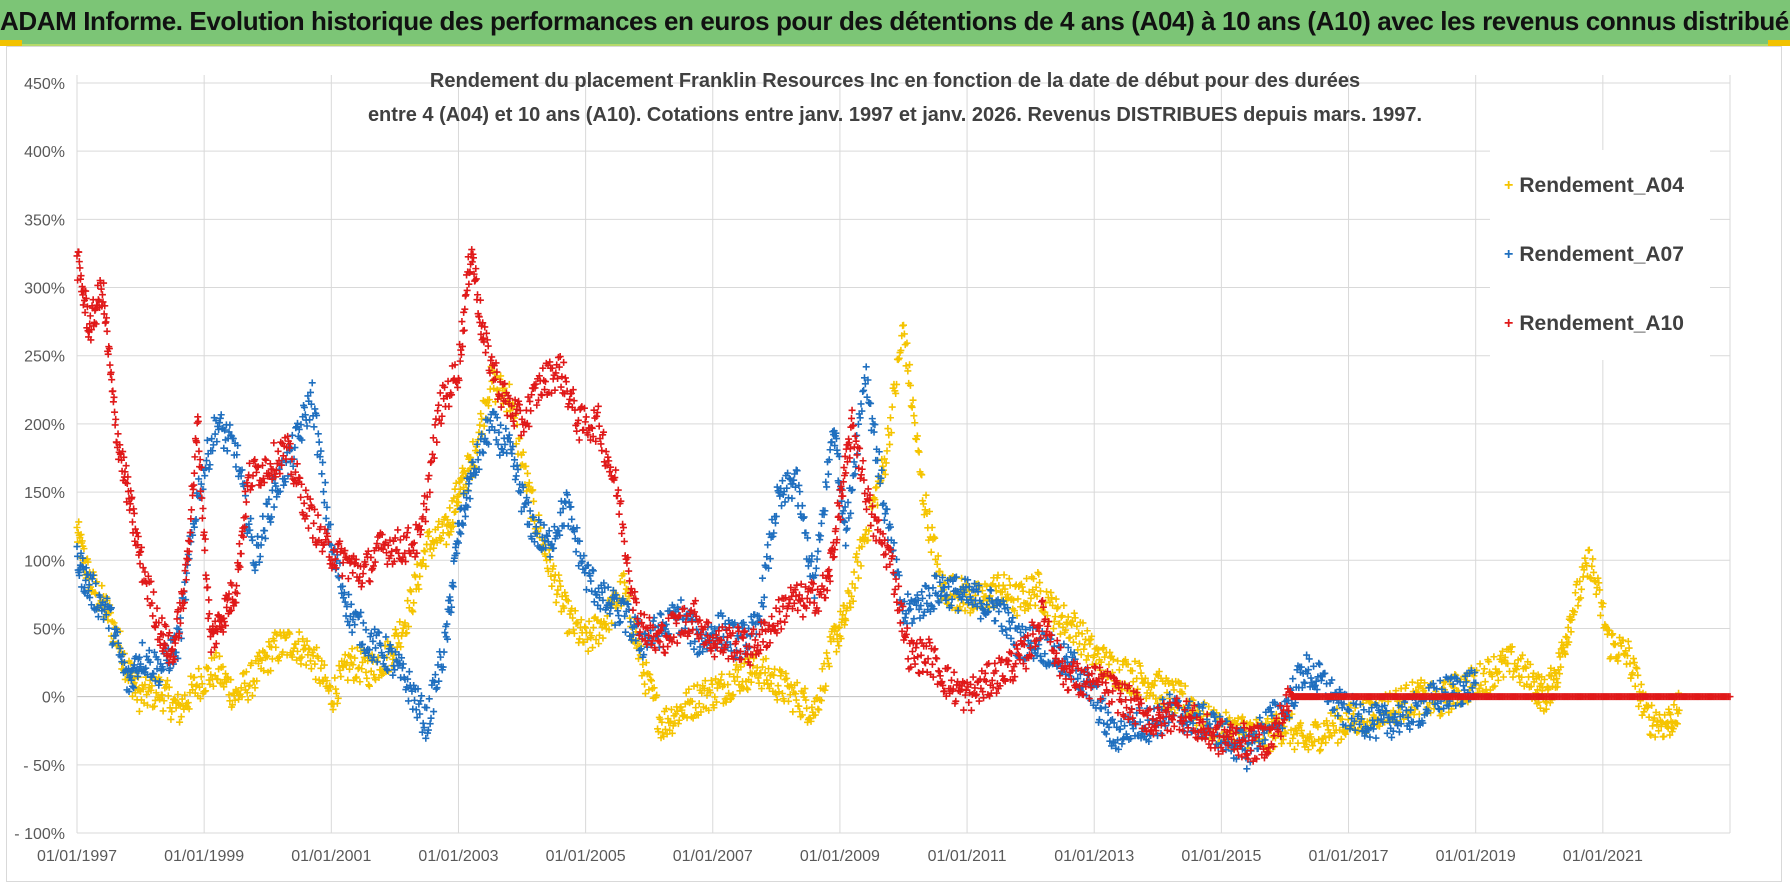 This screenshot has width=1790, height=886. What do you see at coordinates (1476, 856) in the screenshot?
I see `x-tick-label: 01/01/2019` at bounding box center [1476, 856].